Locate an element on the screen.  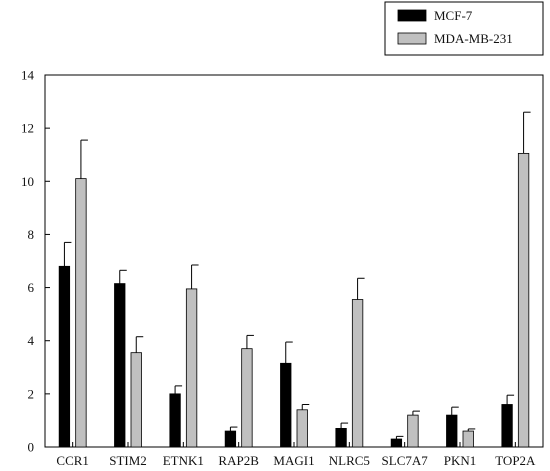
legend-swatch-mda is located at coordinates (412, 38).